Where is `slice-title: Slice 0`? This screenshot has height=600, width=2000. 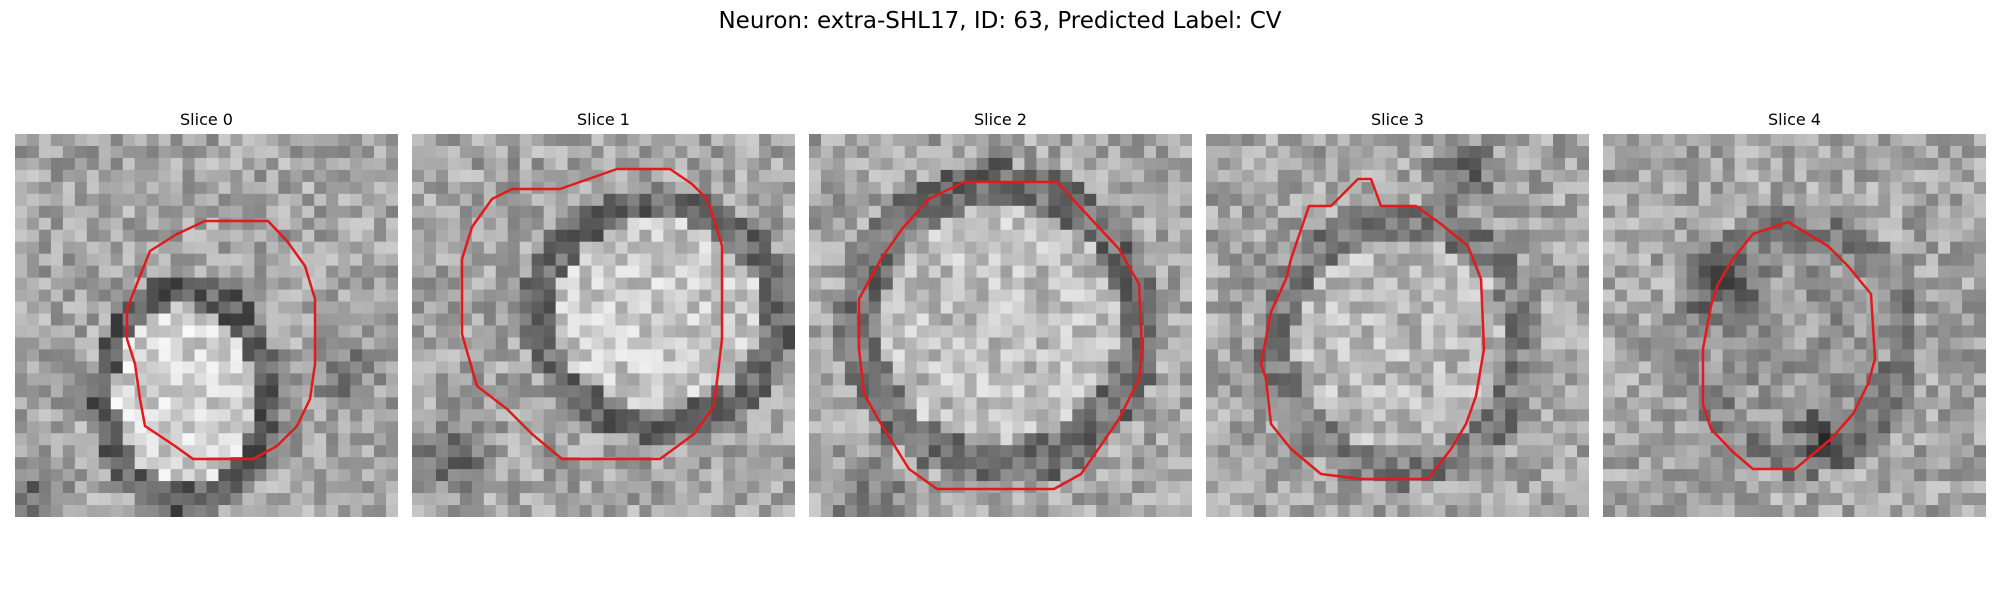 slice-title: Slice 0 is located at coordinates (206, 119).